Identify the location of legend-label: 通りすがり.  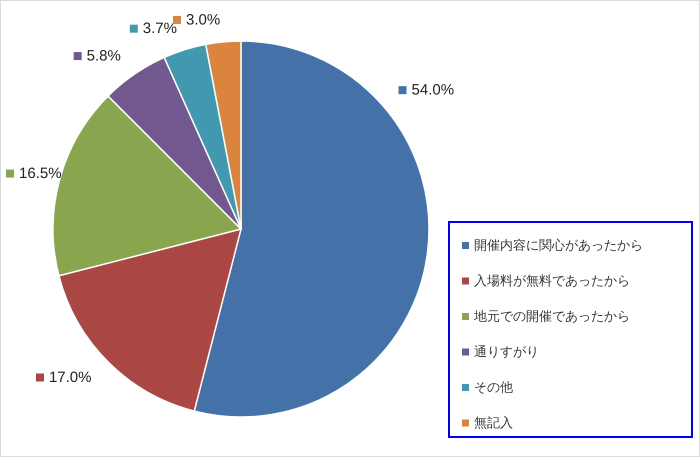
(506, 351).